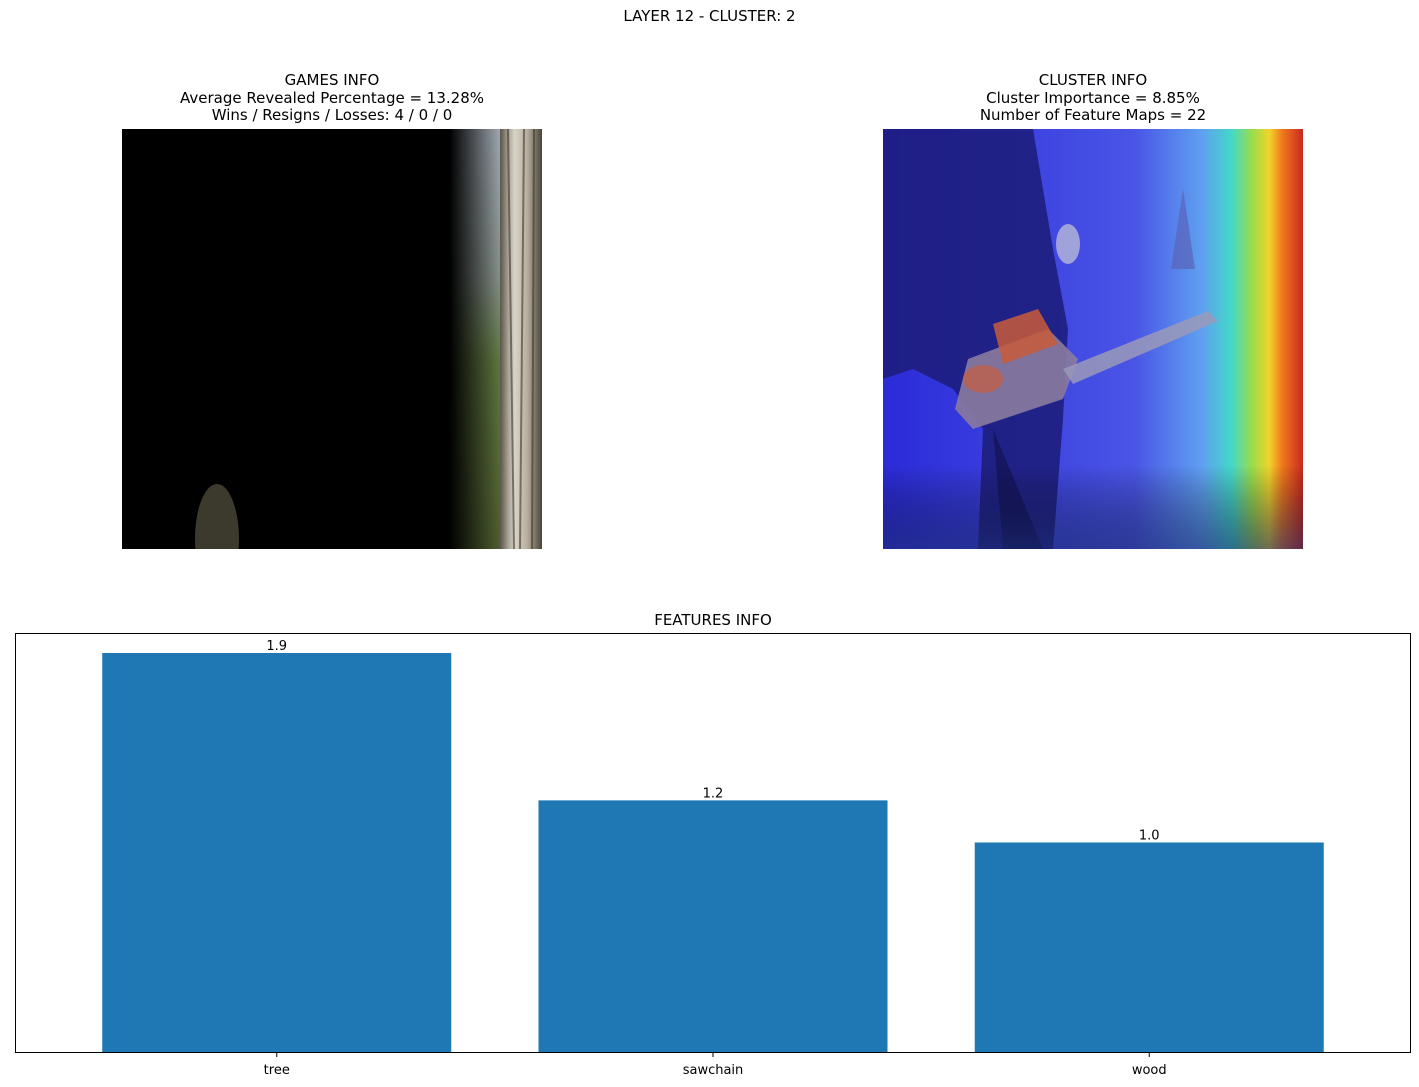 The image size is (1419, 1087). I want to click on average-revealed-percentage: Average Revealed Percentage = 13.28%, so click(331, 97).